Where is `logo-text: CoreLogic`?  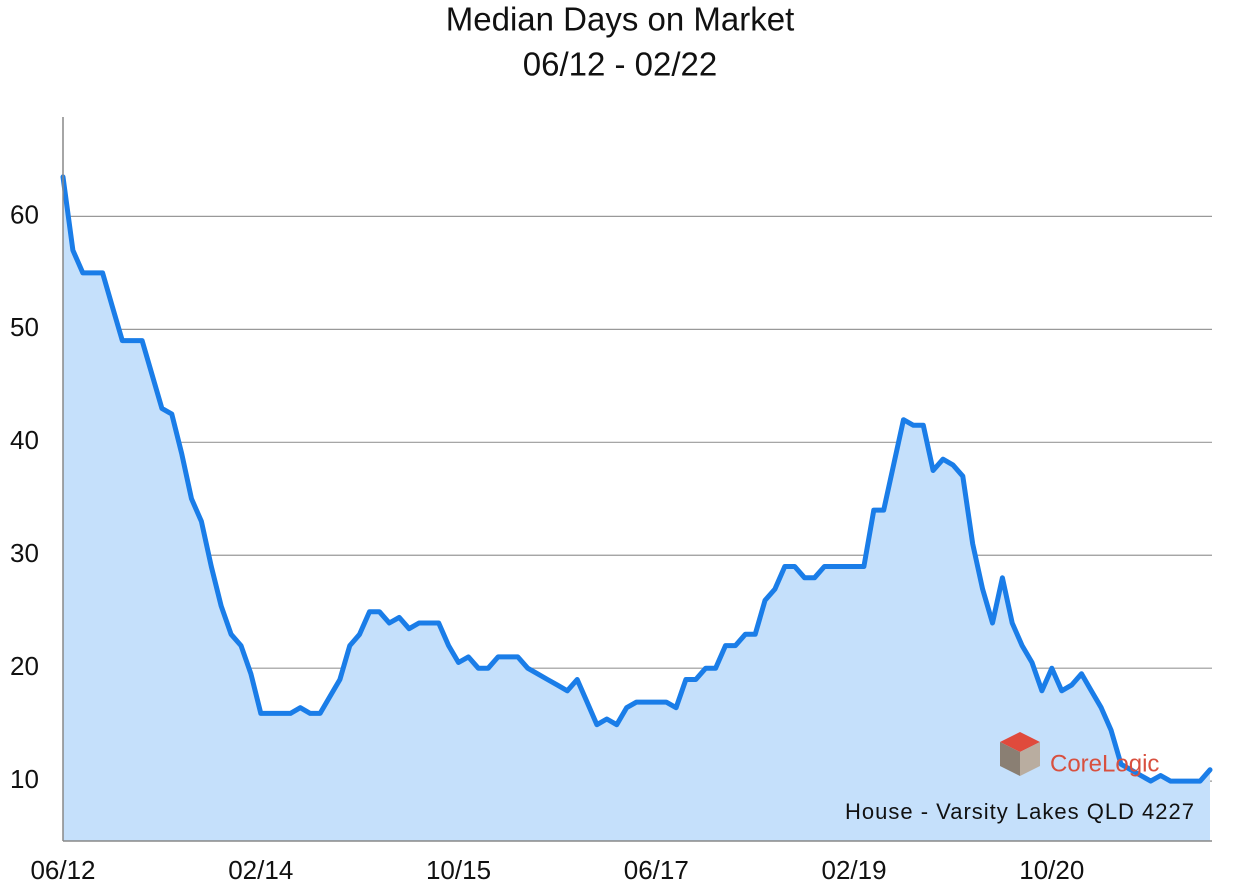 logo-text: CoreLogic is located at coordinates (1104, 763).